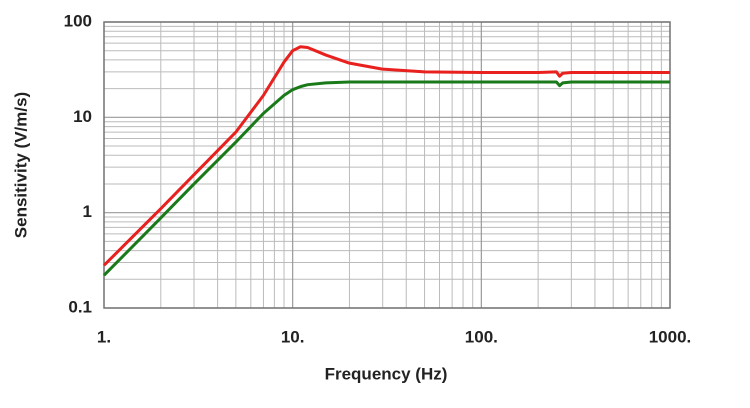  What do you see at coordinates (87, 211) in the screenshot?
I see `y-tick-label: 1` at bounding box center [87, 211].